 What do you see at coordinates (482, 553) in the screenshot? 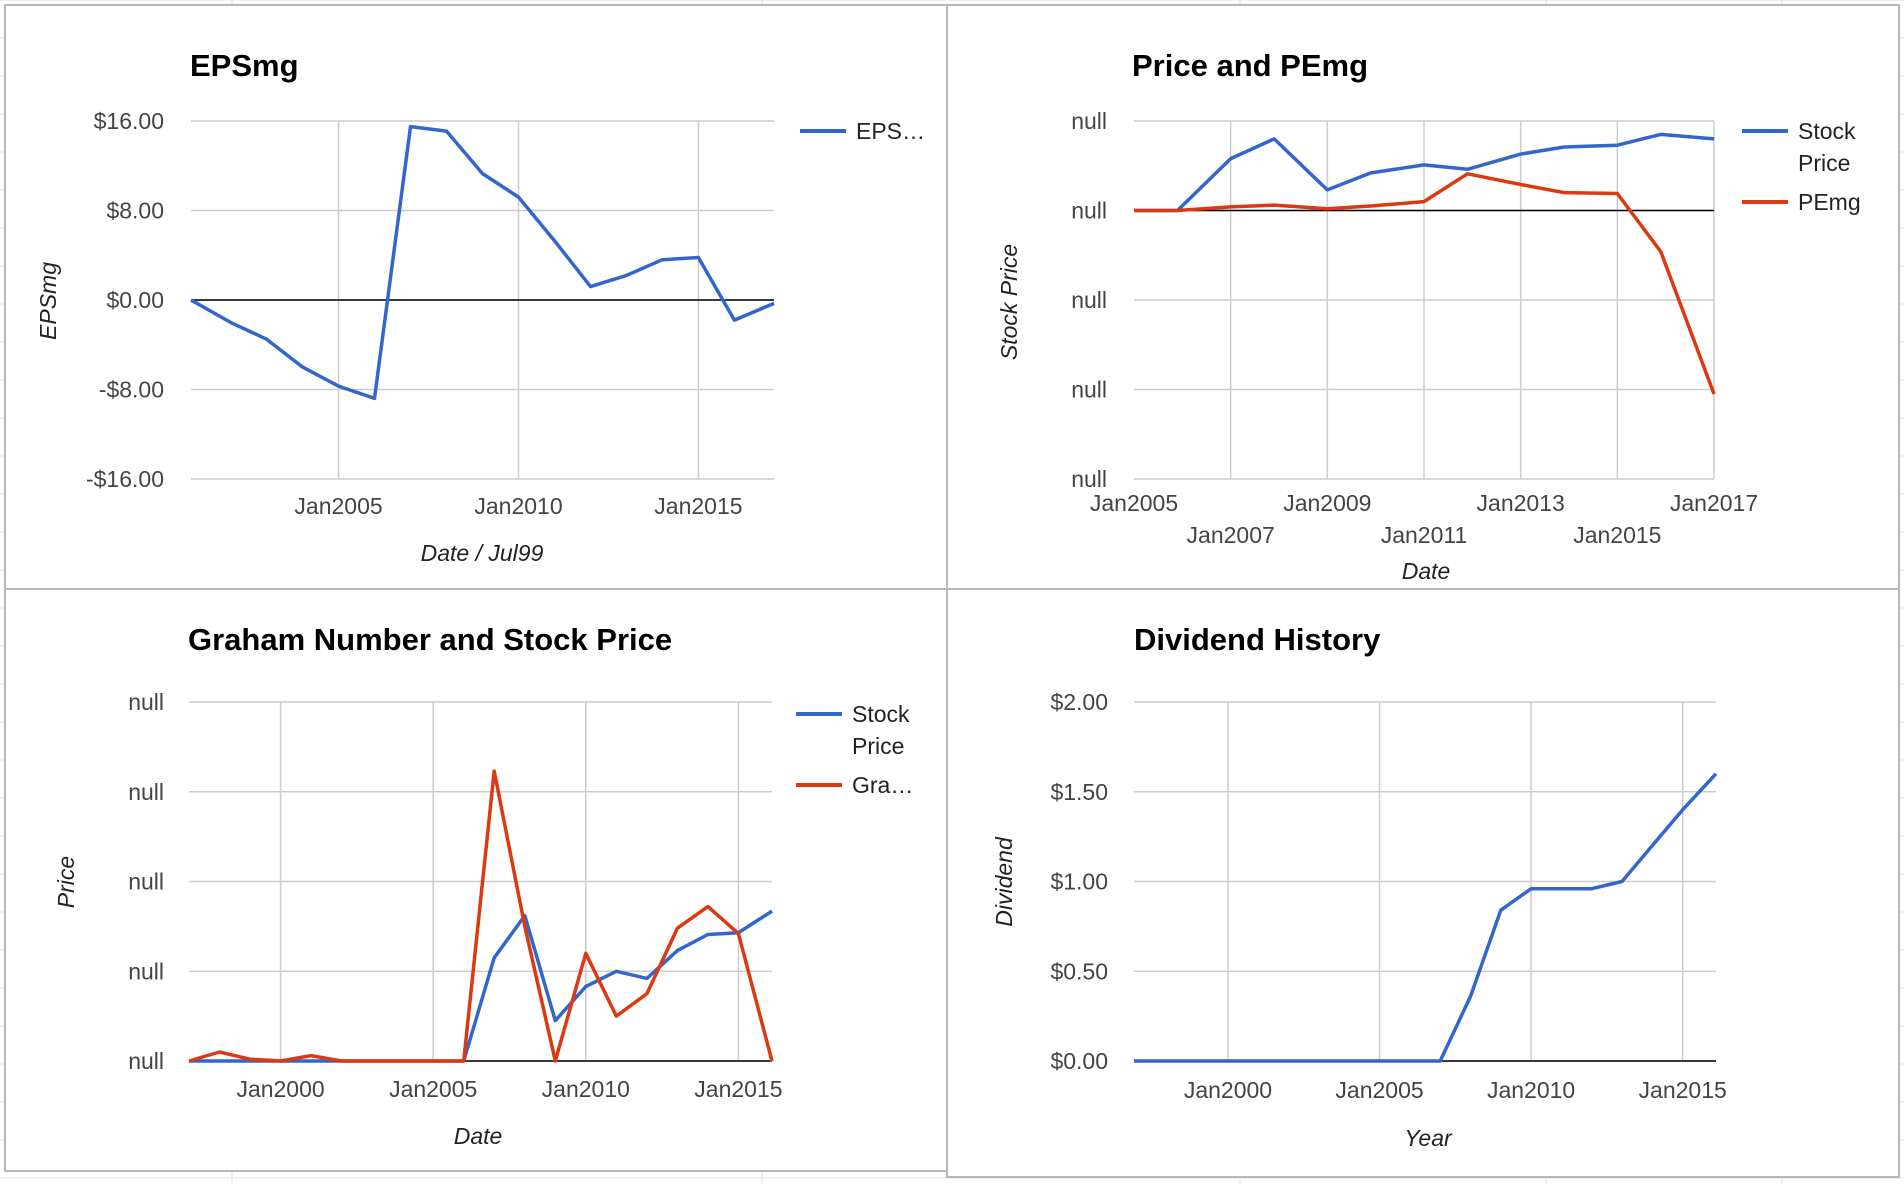
I see `x-axis-label: Date / Jul99` at bounding box center [482, 553].